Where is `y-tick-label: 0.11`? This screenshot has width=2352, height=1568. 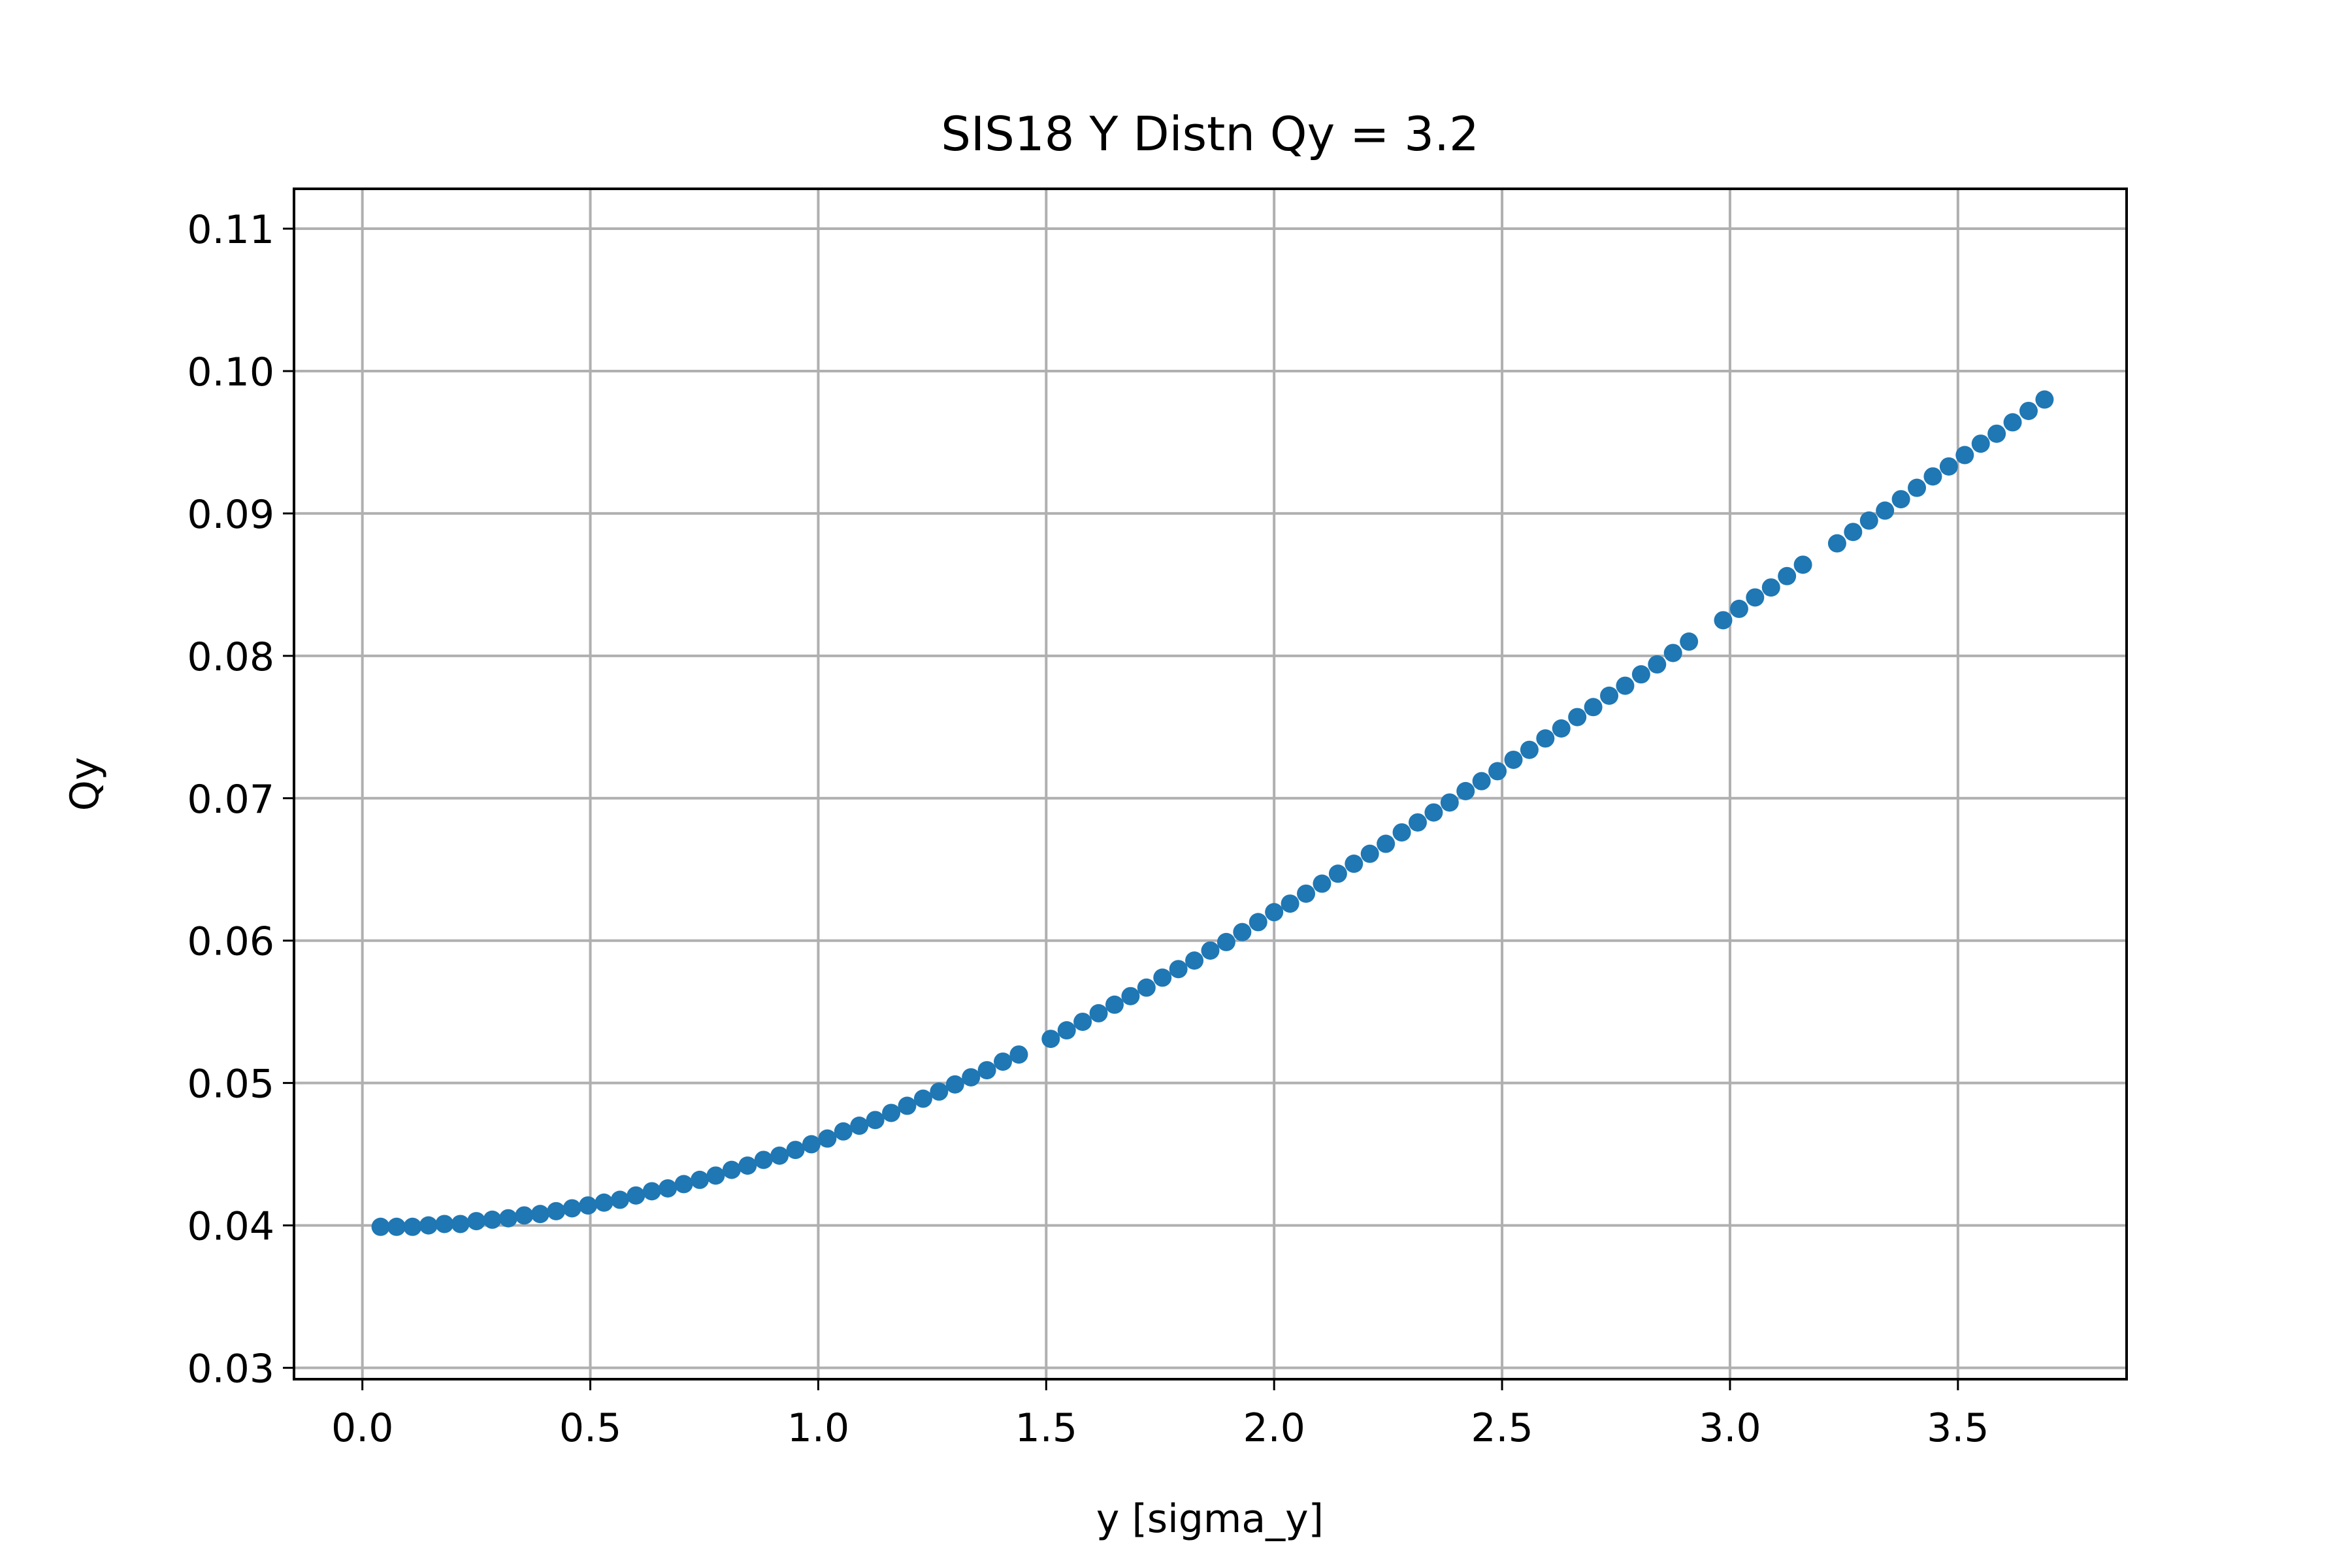
y-tick-label: 0.11 is located at coordinates (230, 230).